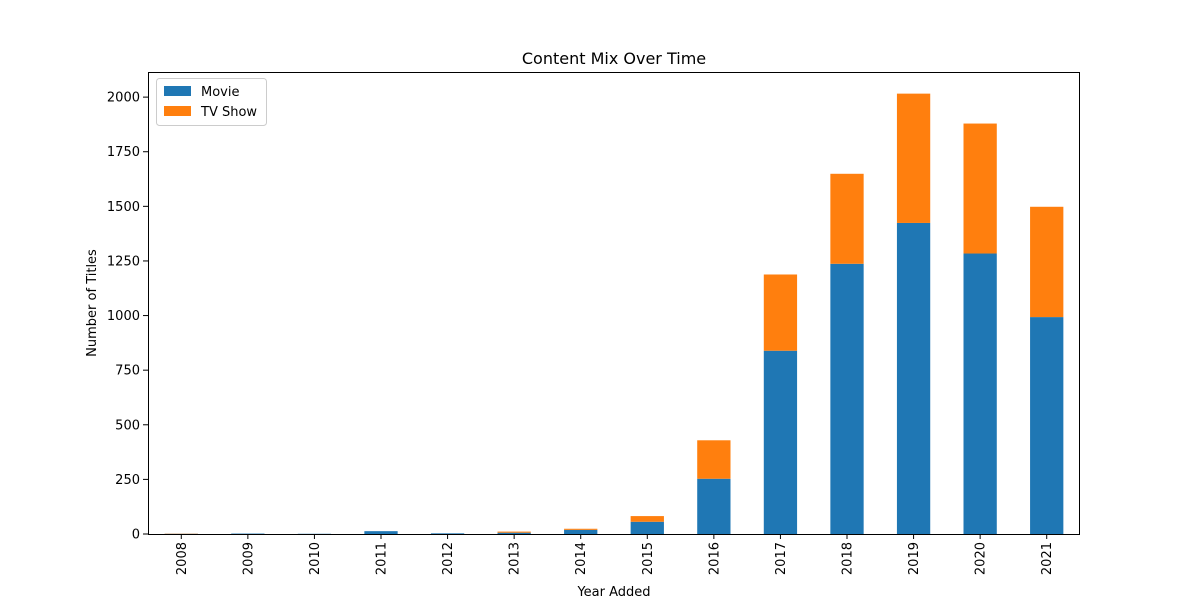  I want to click on y-axis-label: Number of Titles, so click(92, 303).